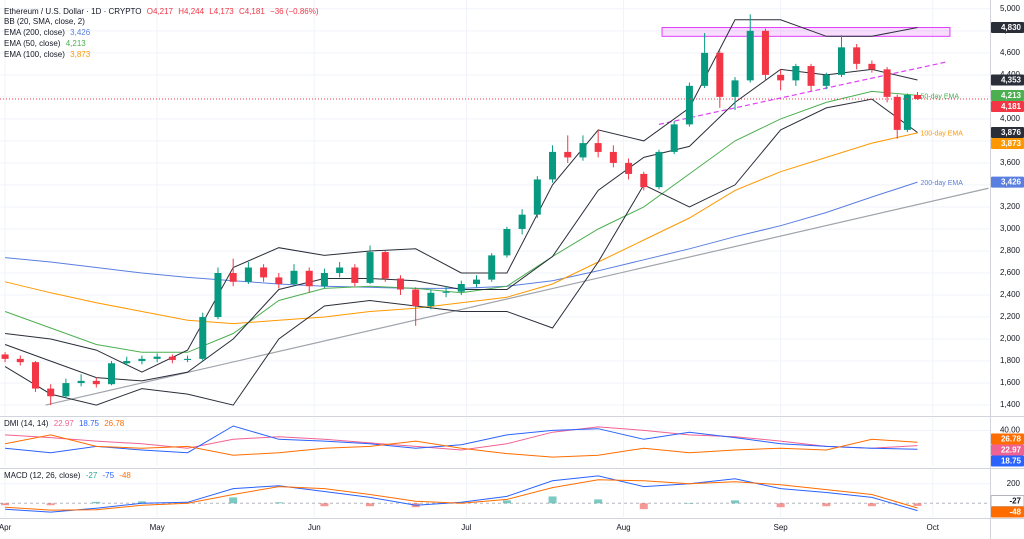 This screenshot has height=539, width=1024. Describe the element at coordinates (1011, 143) in the screenshot. I see `price-tag-label: 3,873` at that location.